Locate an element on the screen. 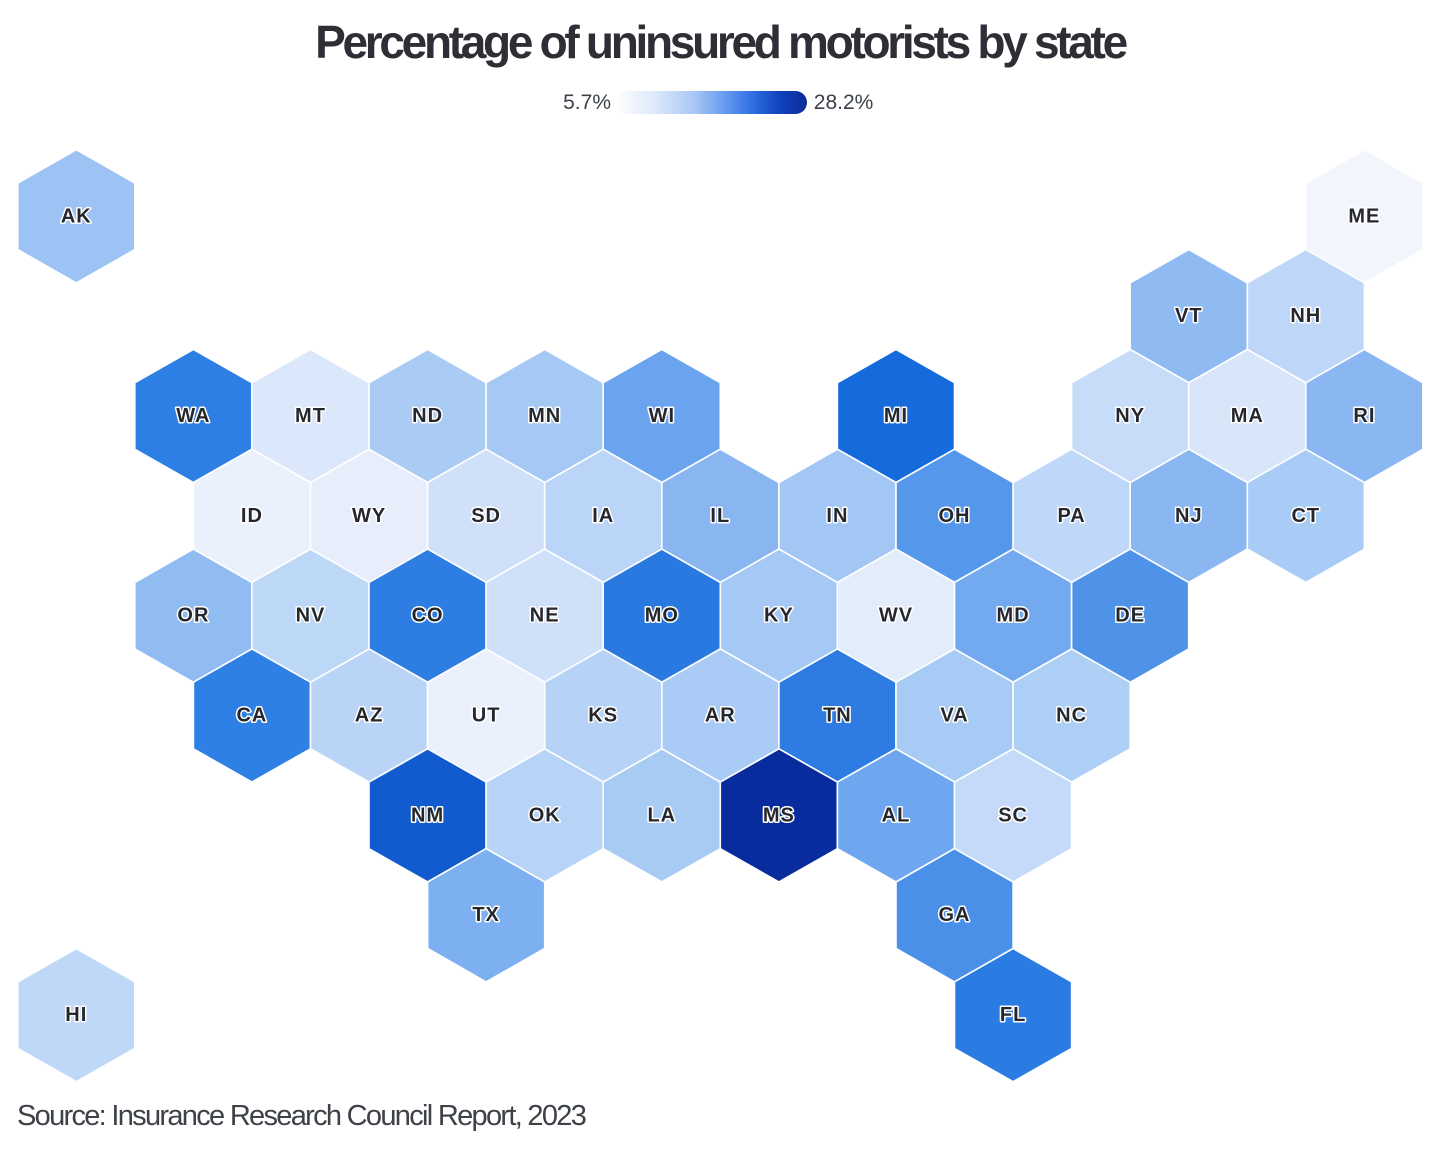 Image resolution: width=1440 pixels, height=1152 pixels. svg-text: PA is located at coordinates (1071, 516).